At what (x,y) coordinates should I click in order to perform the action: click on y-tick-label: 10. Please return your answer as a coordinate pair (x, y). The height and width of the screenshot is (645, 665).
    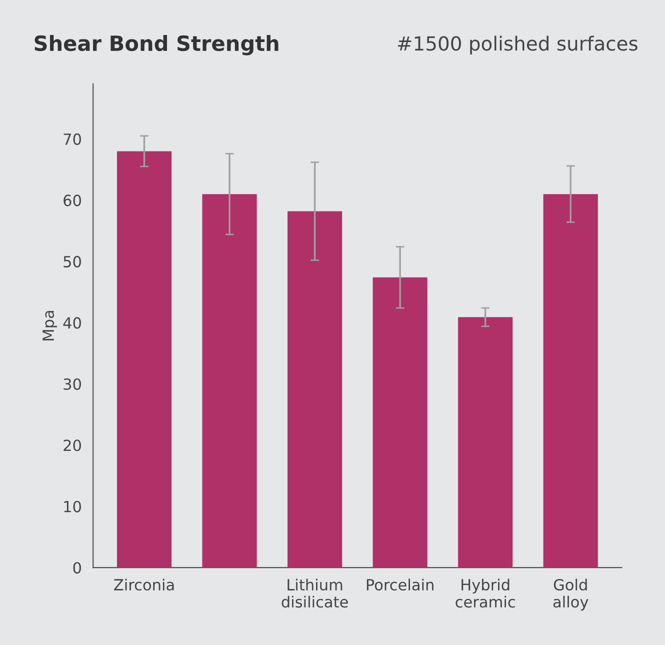
    Looking at the image, I should click on (72, 506).